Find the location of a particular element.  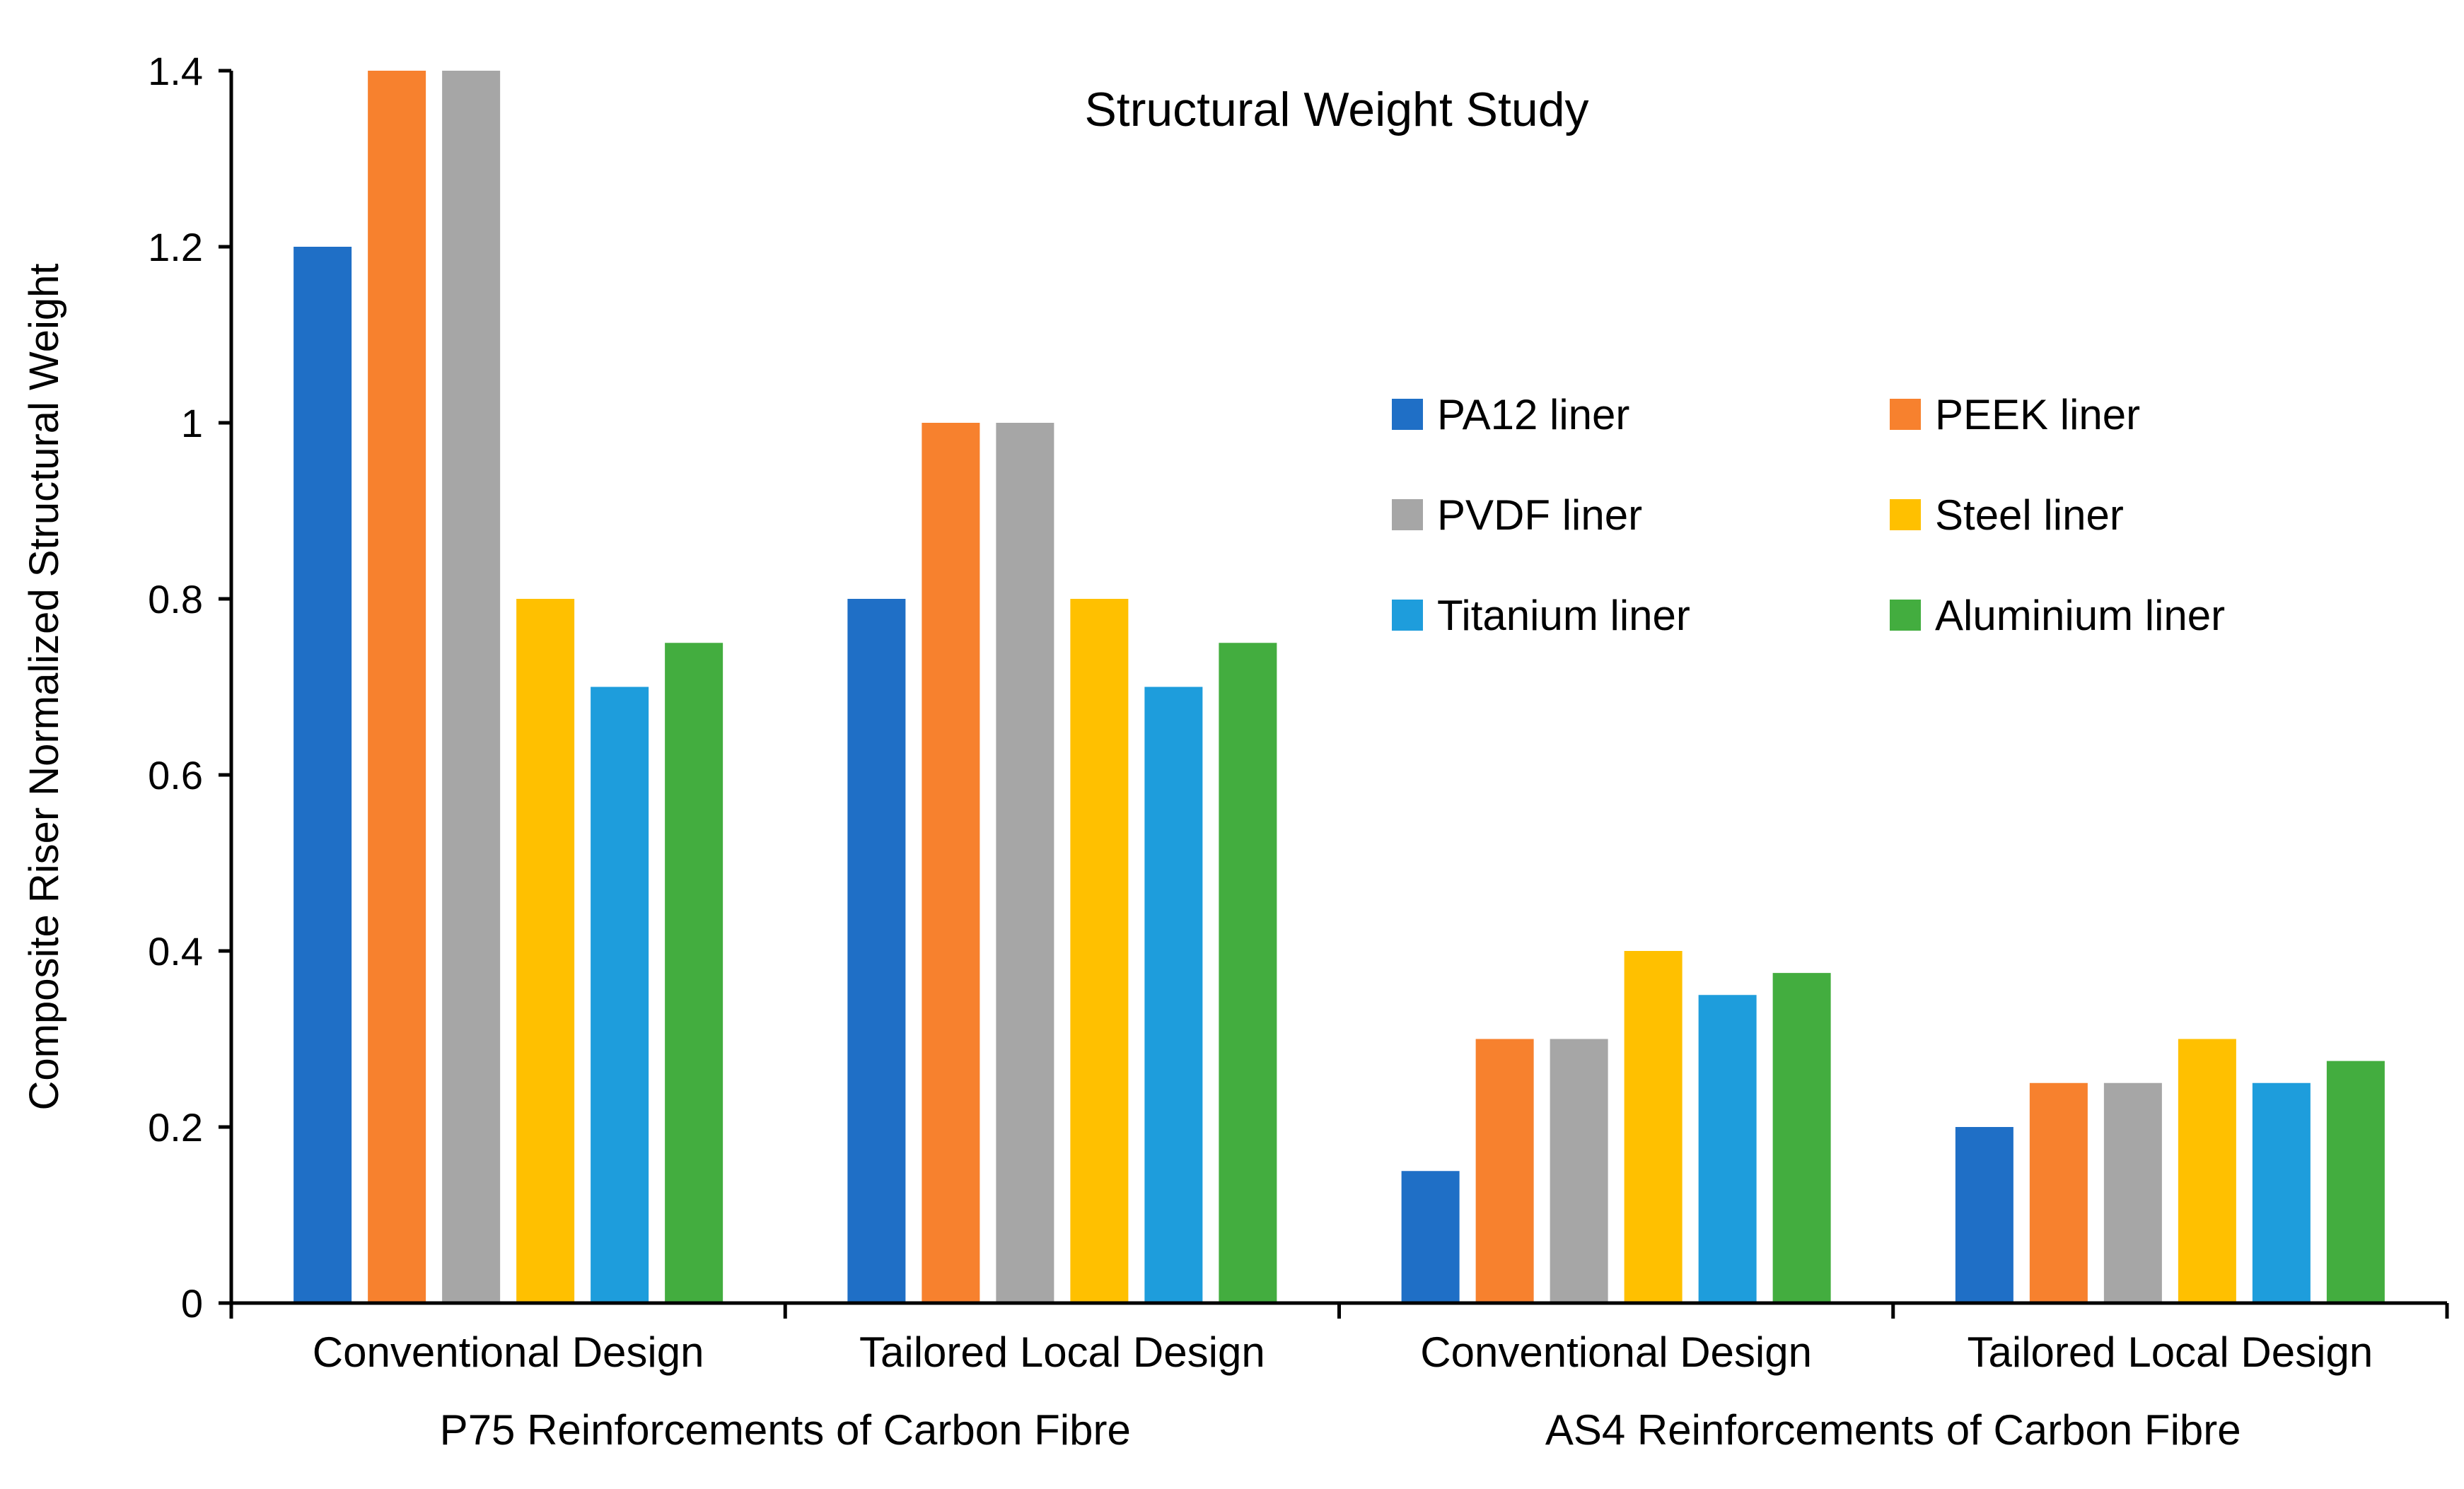

y-tick-label: 1.2 is located at coordinates (175, 247).